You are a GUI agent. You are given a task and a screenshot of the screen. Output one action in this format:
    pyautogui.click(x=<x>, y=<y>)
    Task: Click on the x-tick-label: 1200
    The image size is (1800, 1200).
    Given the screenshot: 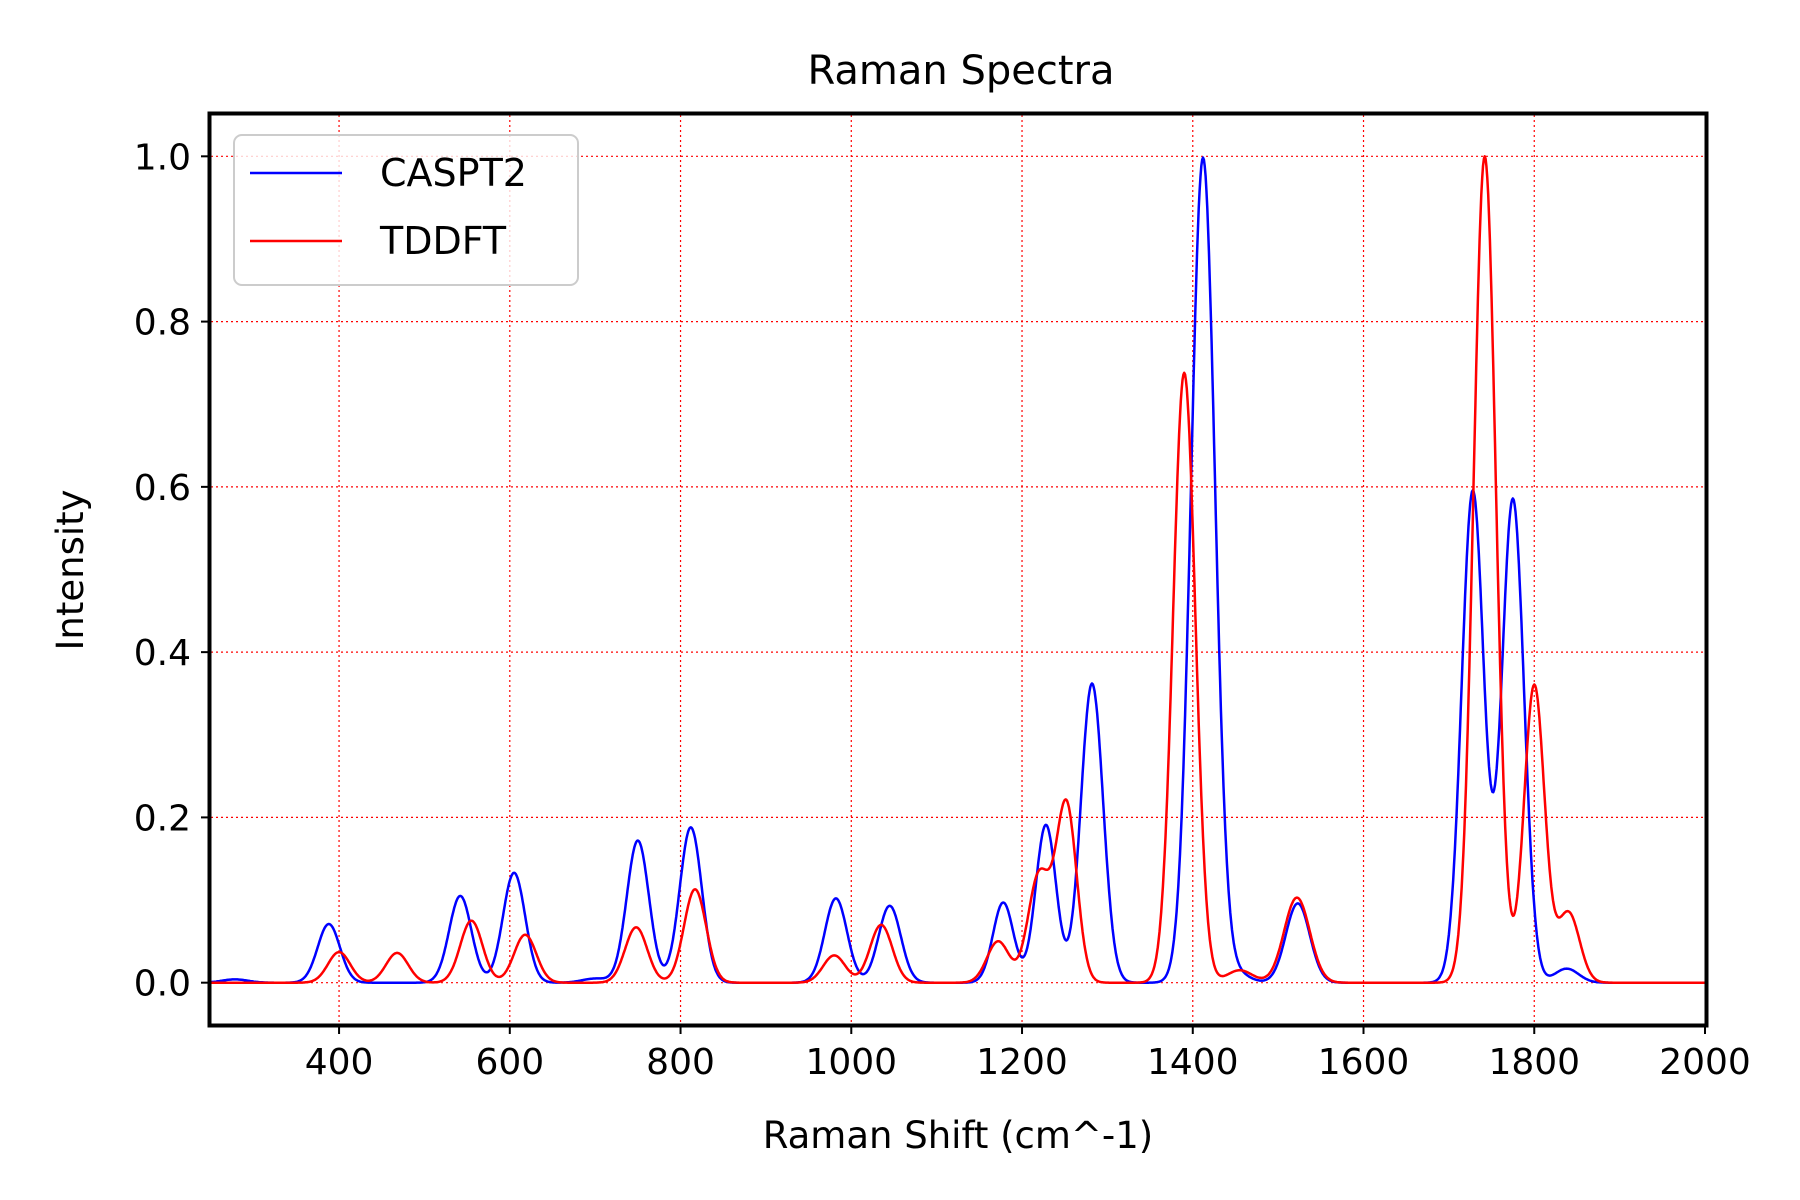 What is the action you would take?
    pyautogui.click(x=1022, y=1062)
    